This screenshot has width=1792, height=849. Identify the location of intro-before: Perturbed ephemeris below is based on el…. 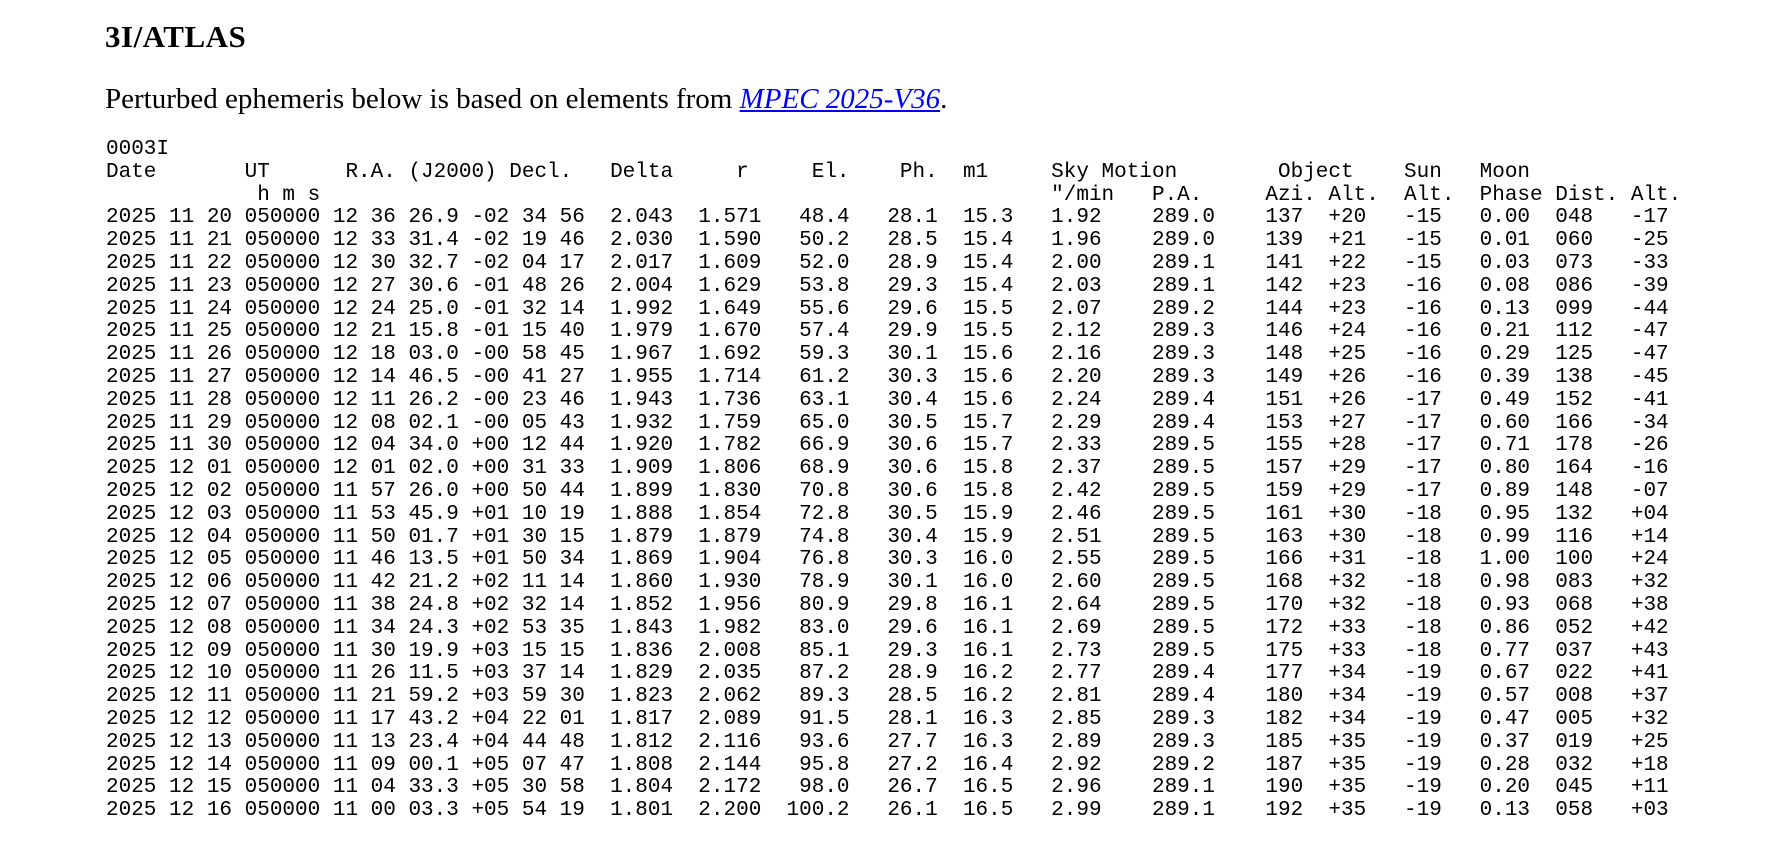
(422, 99).